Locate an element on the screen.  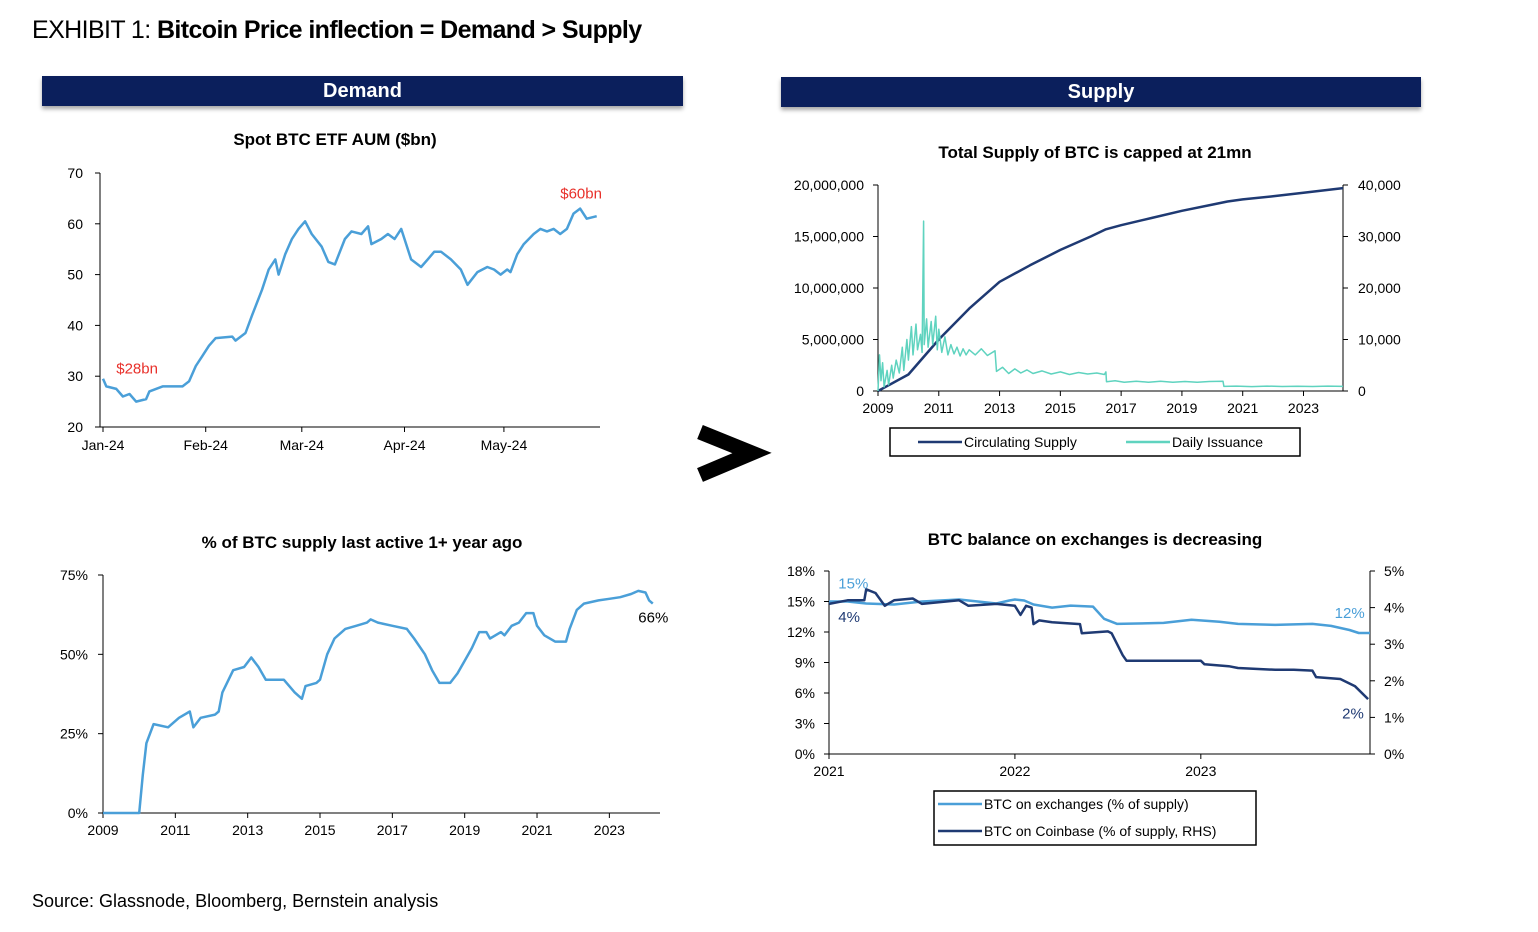
y-tick-label-right: 30,000 is located at coordinates (1379, 237).